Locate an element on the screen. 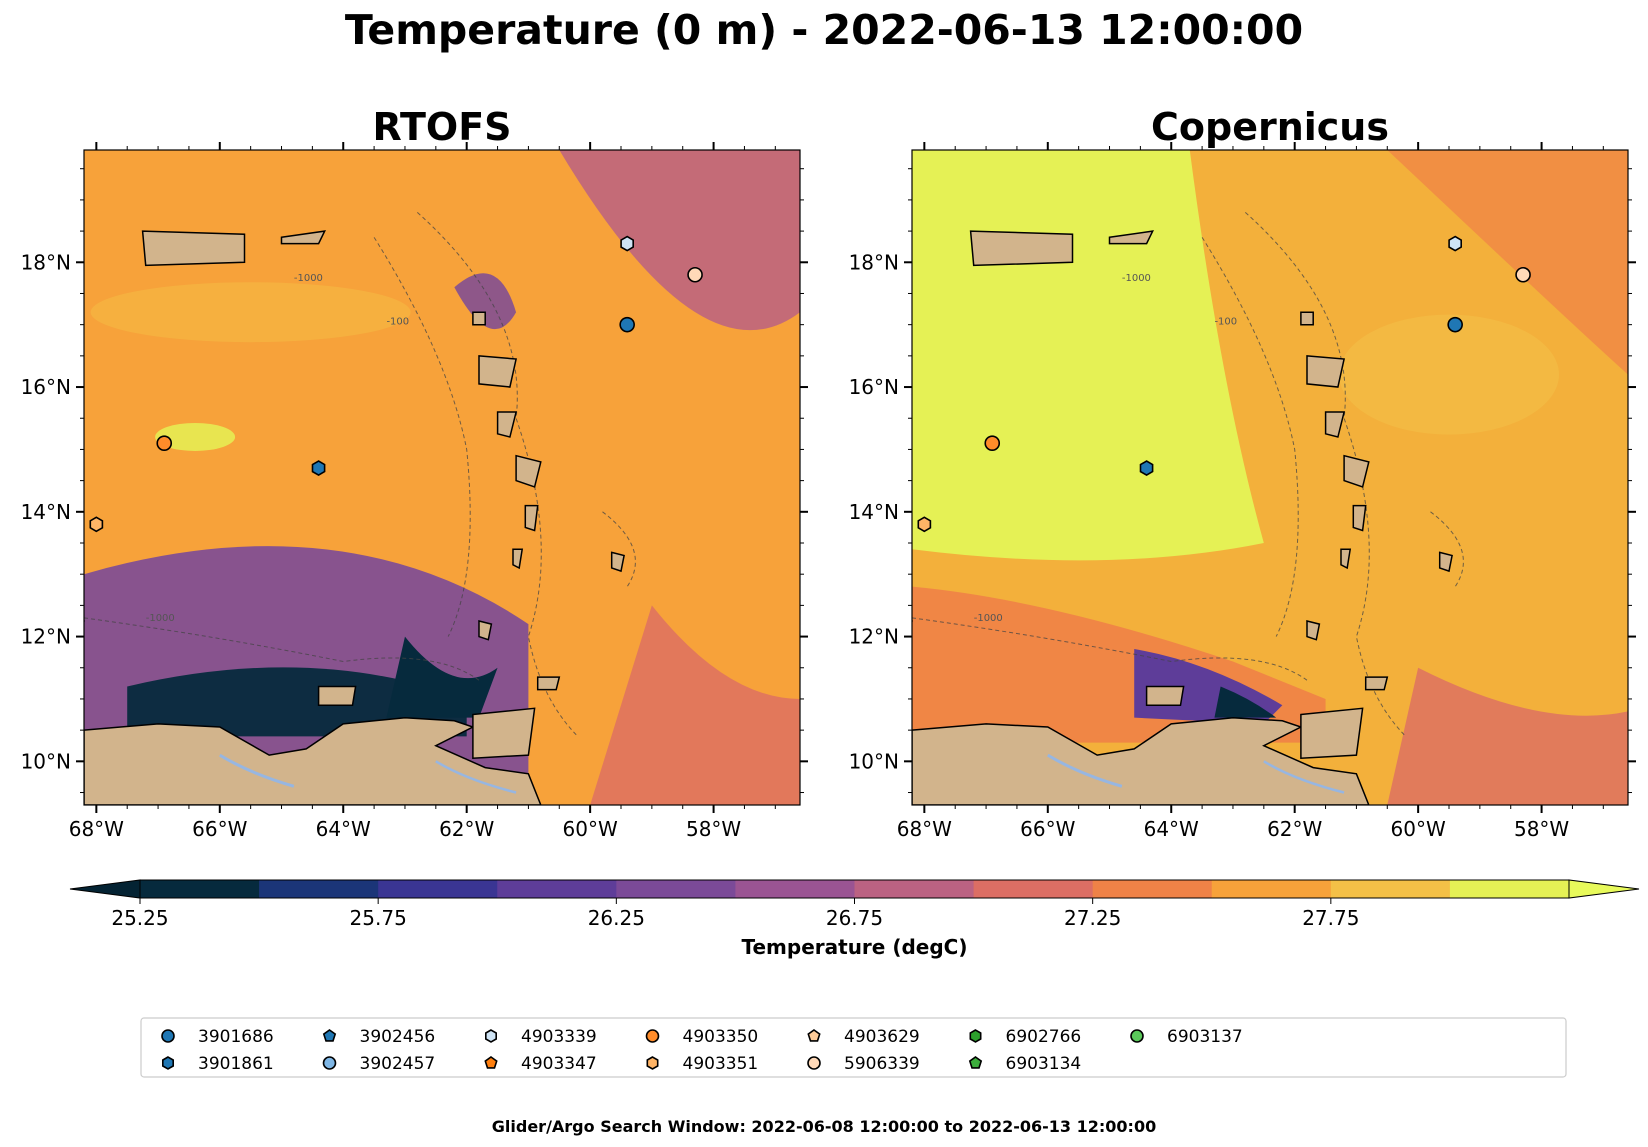 Image resolution: width=1648 pixels, height=1147 pixels. lon-tick-label: 60°W is located at coordinates (1418, 829).